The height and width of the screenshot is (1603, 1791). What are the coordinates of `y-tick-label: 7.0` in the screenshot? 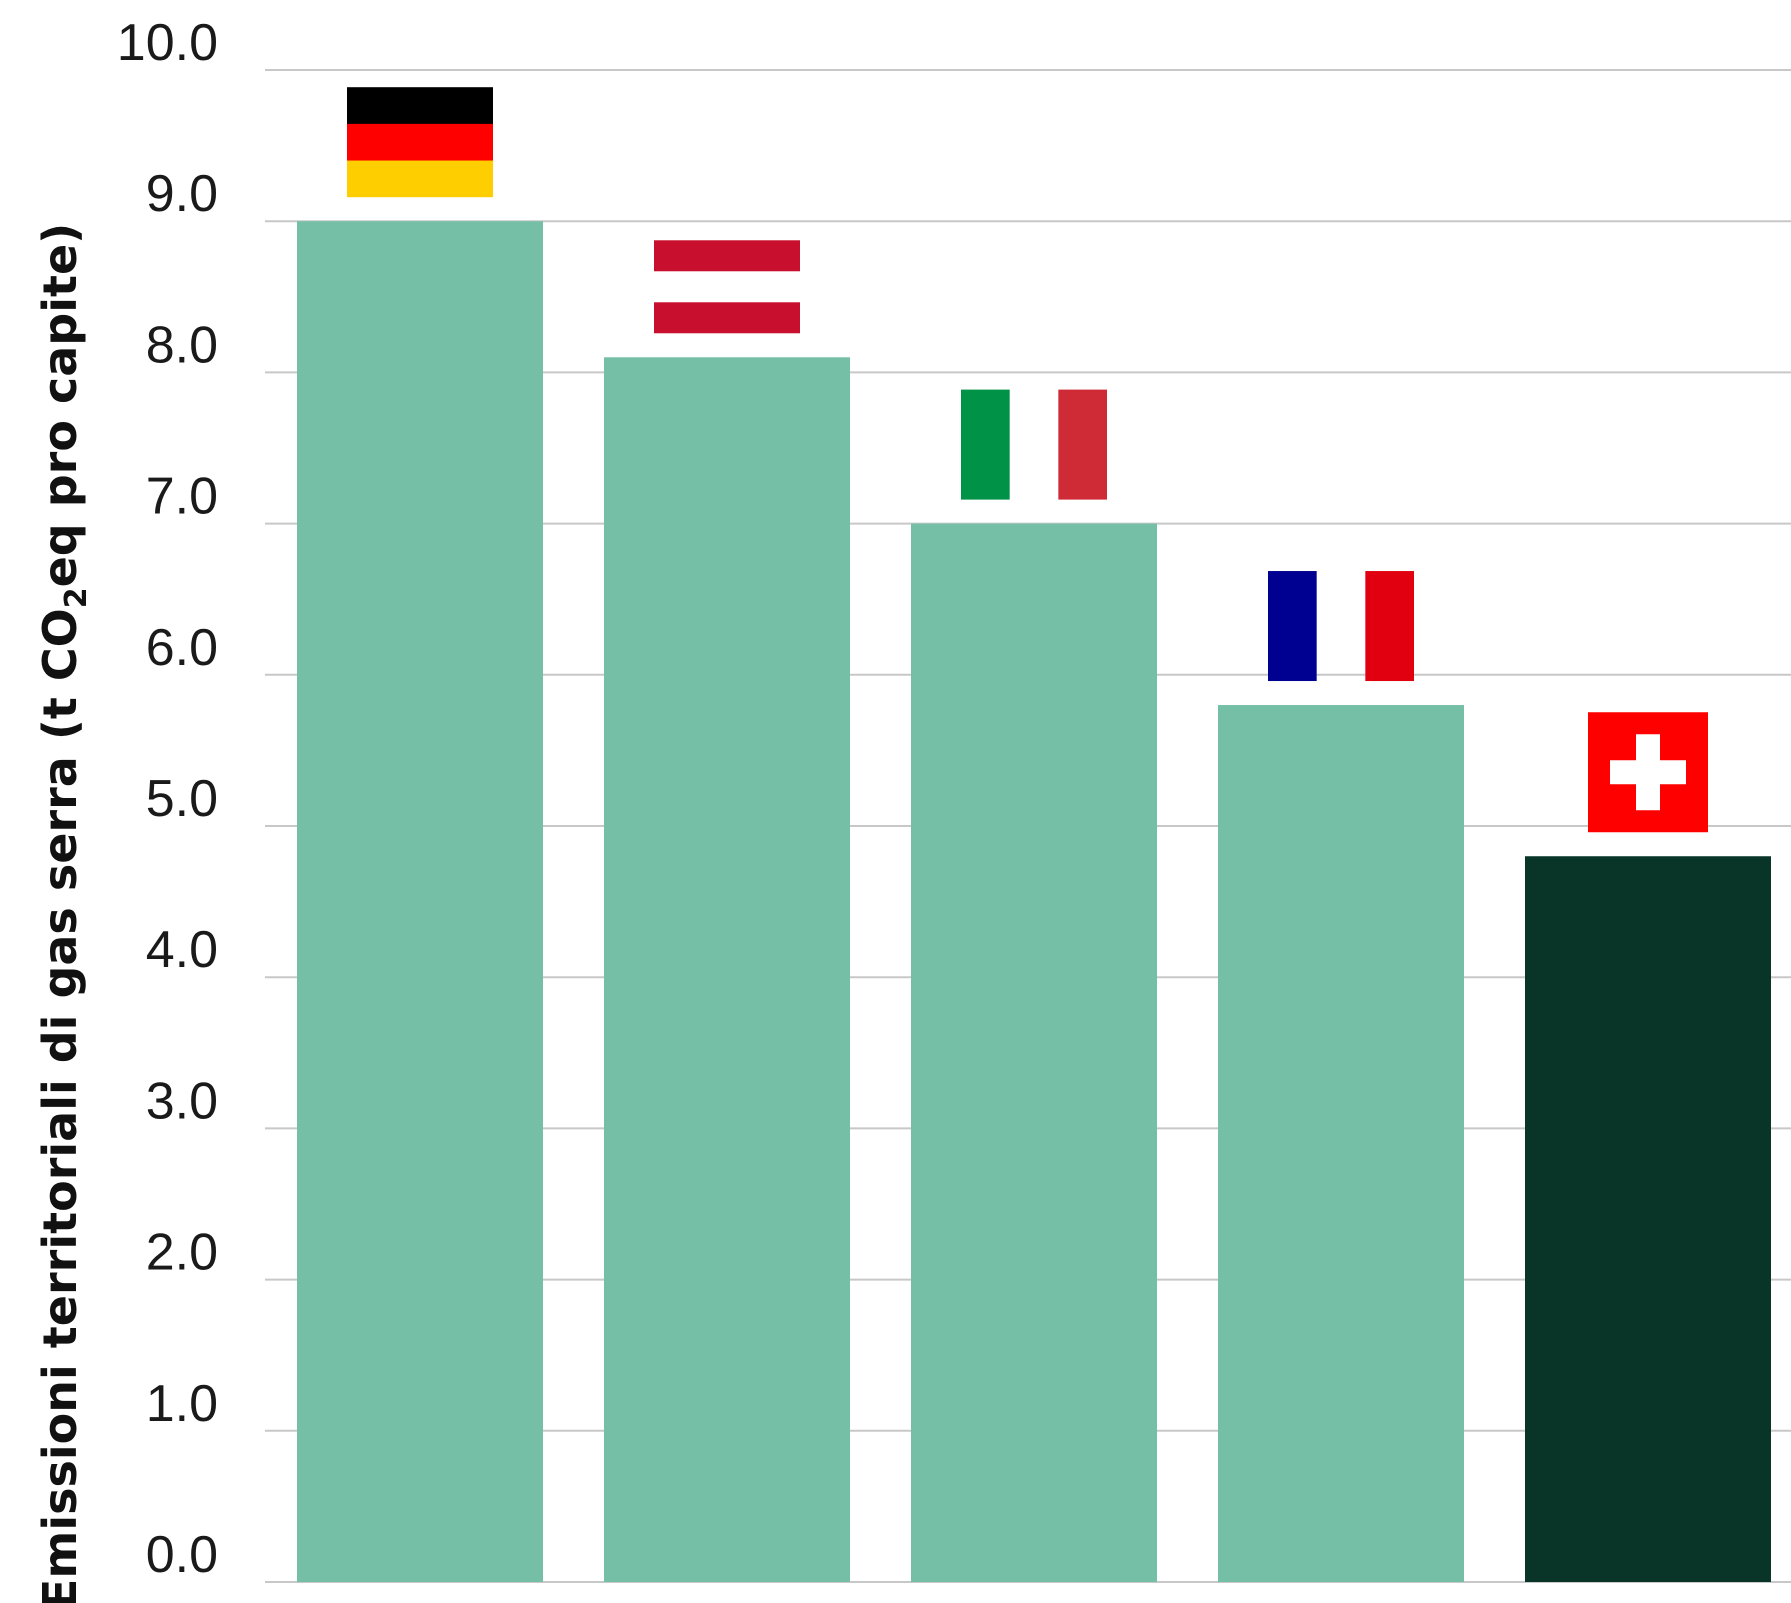 It's located at (182, 497).